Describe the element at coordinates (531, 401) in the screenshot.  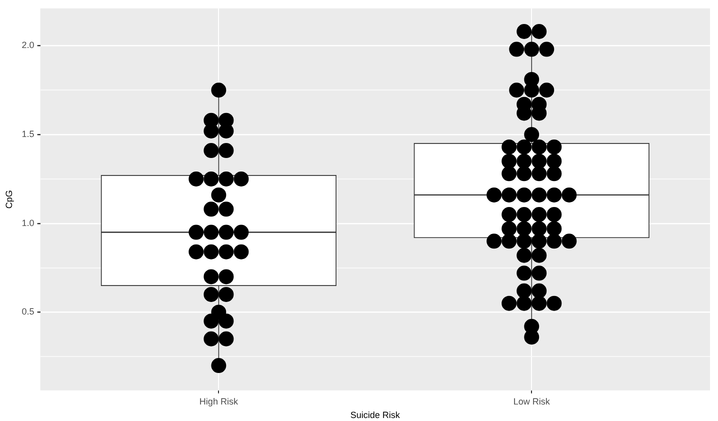
I see `x-tick-label: Low Risk` at that location.